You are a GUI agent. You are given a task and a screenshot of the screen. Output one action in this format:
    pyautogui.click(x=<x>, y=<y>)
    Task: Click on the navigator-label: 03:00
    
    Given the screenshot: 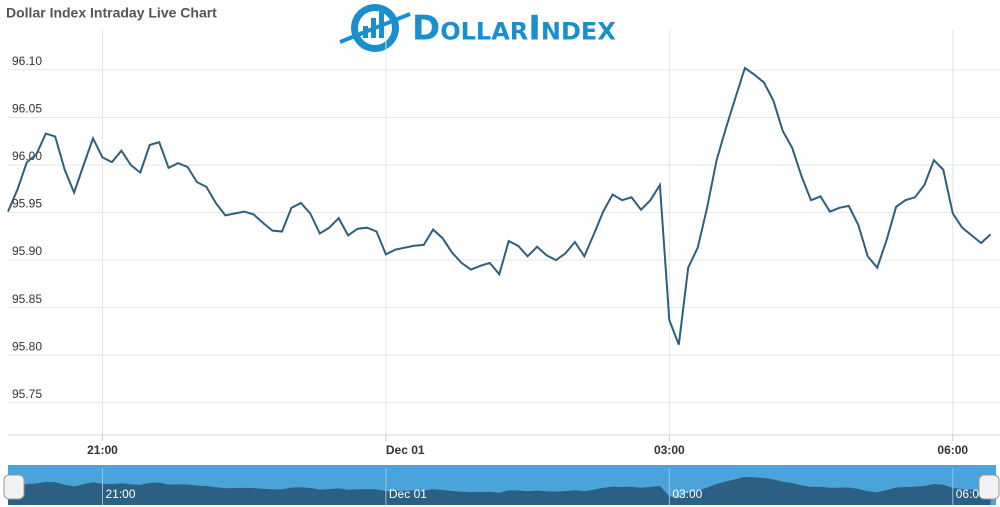 What is the action you would take?
    pyautogui.click(x=687, y=494)
    